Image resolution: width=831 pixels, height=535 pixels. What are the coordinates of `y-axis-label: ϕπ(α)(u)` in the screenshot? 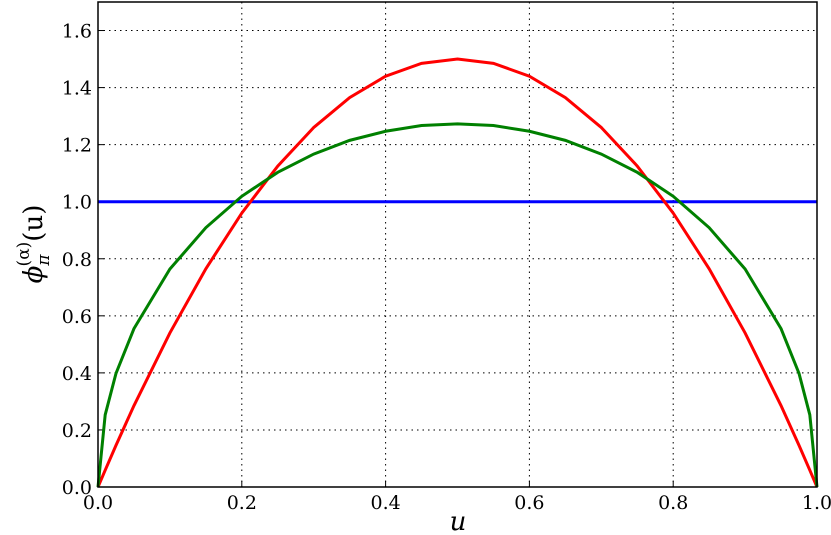 It's located at (34, 244).